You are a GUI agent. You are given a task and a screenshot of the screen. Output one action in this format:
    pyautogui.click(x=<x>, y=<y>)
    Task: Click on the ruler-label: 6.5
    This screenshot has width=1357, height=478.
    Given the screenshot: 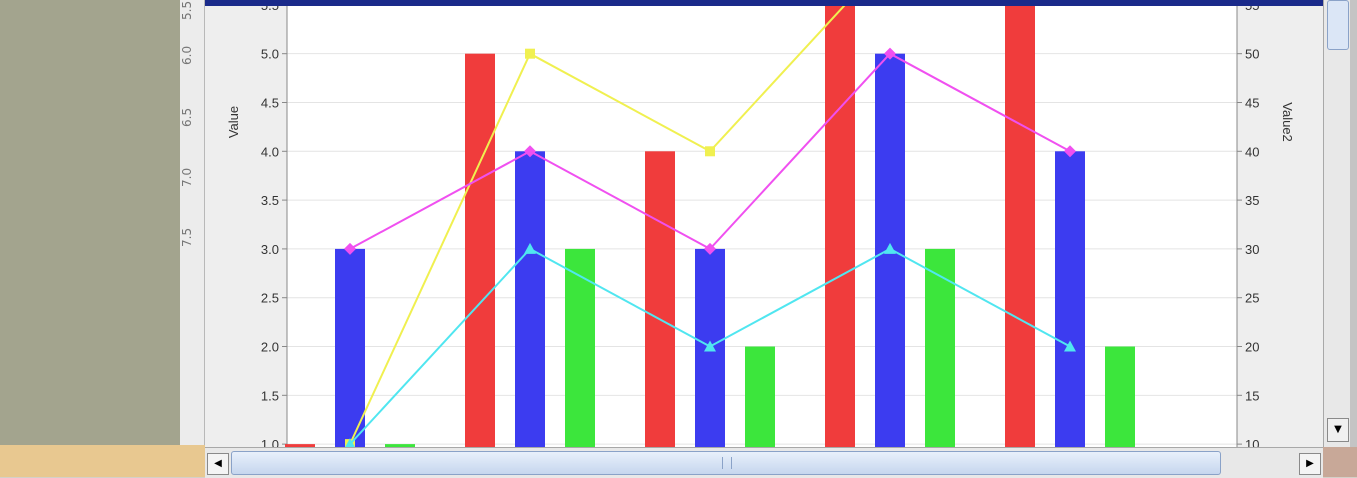 What is the action you would take?
    pyautogui.click(x=187, y=117)
    